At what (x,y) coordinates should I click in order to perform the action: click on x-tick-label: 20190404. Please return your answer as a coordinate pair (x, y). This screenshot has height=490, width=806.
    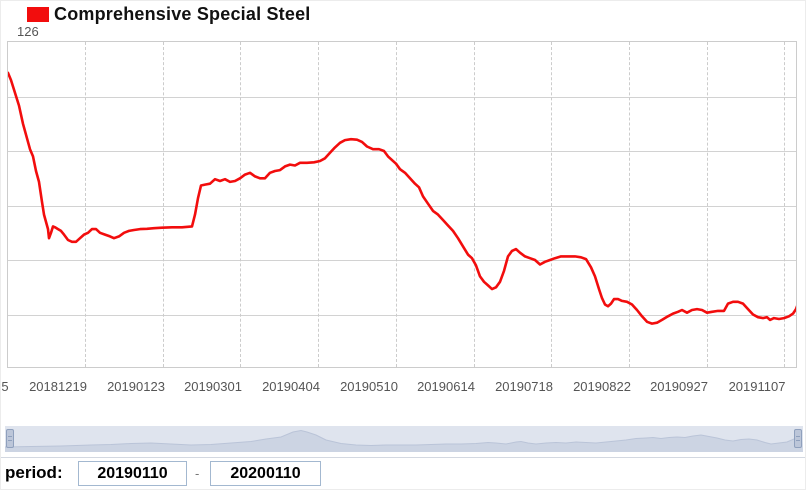
    Looking at the image, I should click on (291, 386).